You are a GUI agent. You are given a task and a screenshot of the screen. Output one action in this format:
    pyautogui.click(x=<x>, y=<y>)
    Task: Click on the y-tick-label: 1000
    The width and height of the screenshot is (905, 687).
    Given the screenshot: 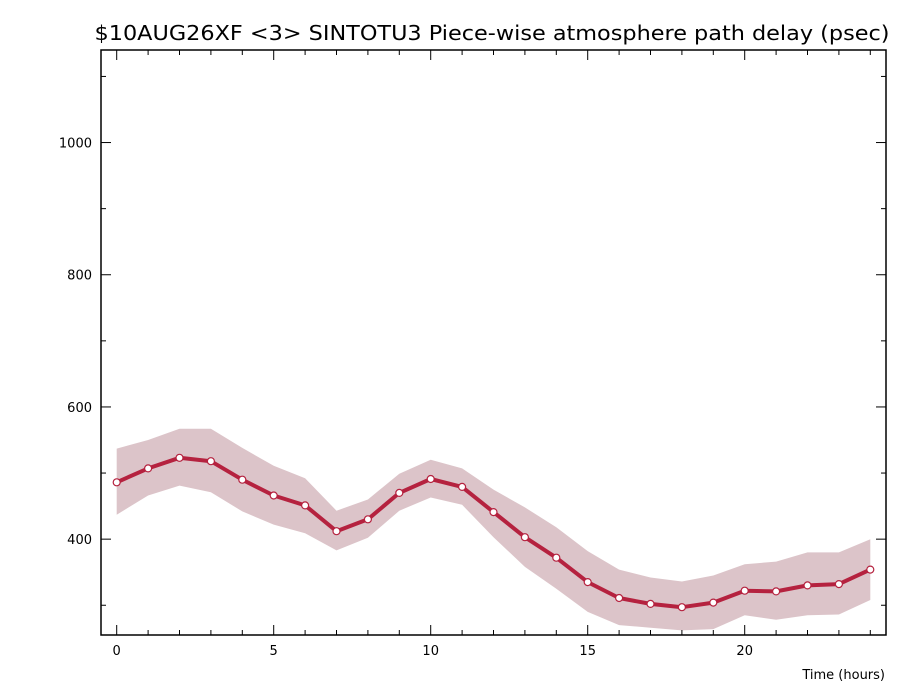 What is the action you would take?
    pyautogui.click(x=75, y=144)
    